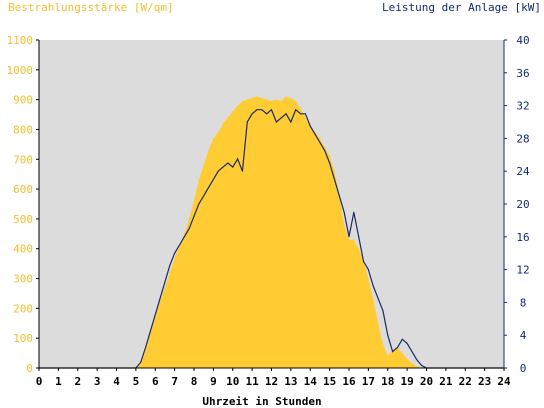 The height and width of the screenshot is (408, 544). I want to click on left-tick-label: 400, so click(23, 249).